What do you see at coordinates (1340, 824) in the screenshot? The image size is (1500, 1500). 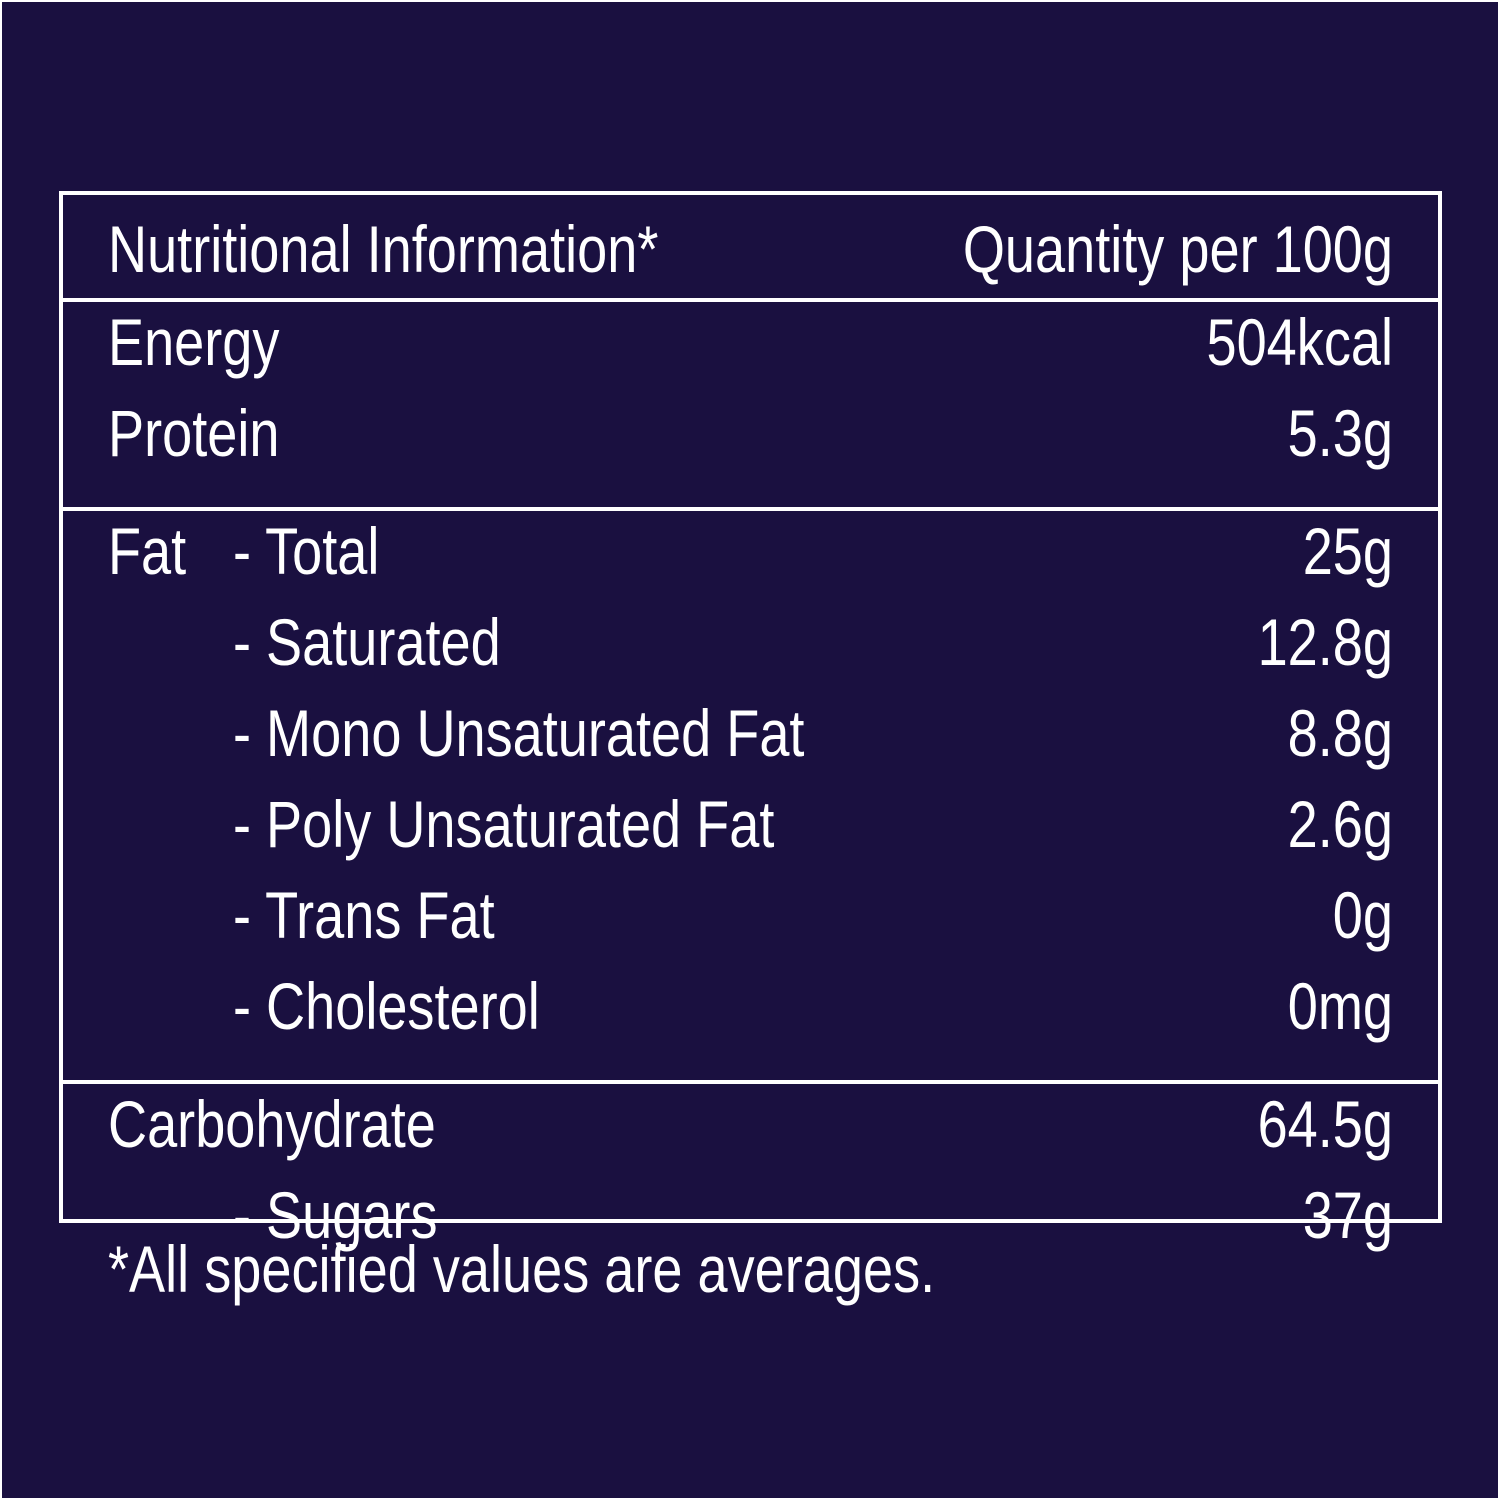 I see `row-value: 2.6g` at bounding box center [1340, 824].